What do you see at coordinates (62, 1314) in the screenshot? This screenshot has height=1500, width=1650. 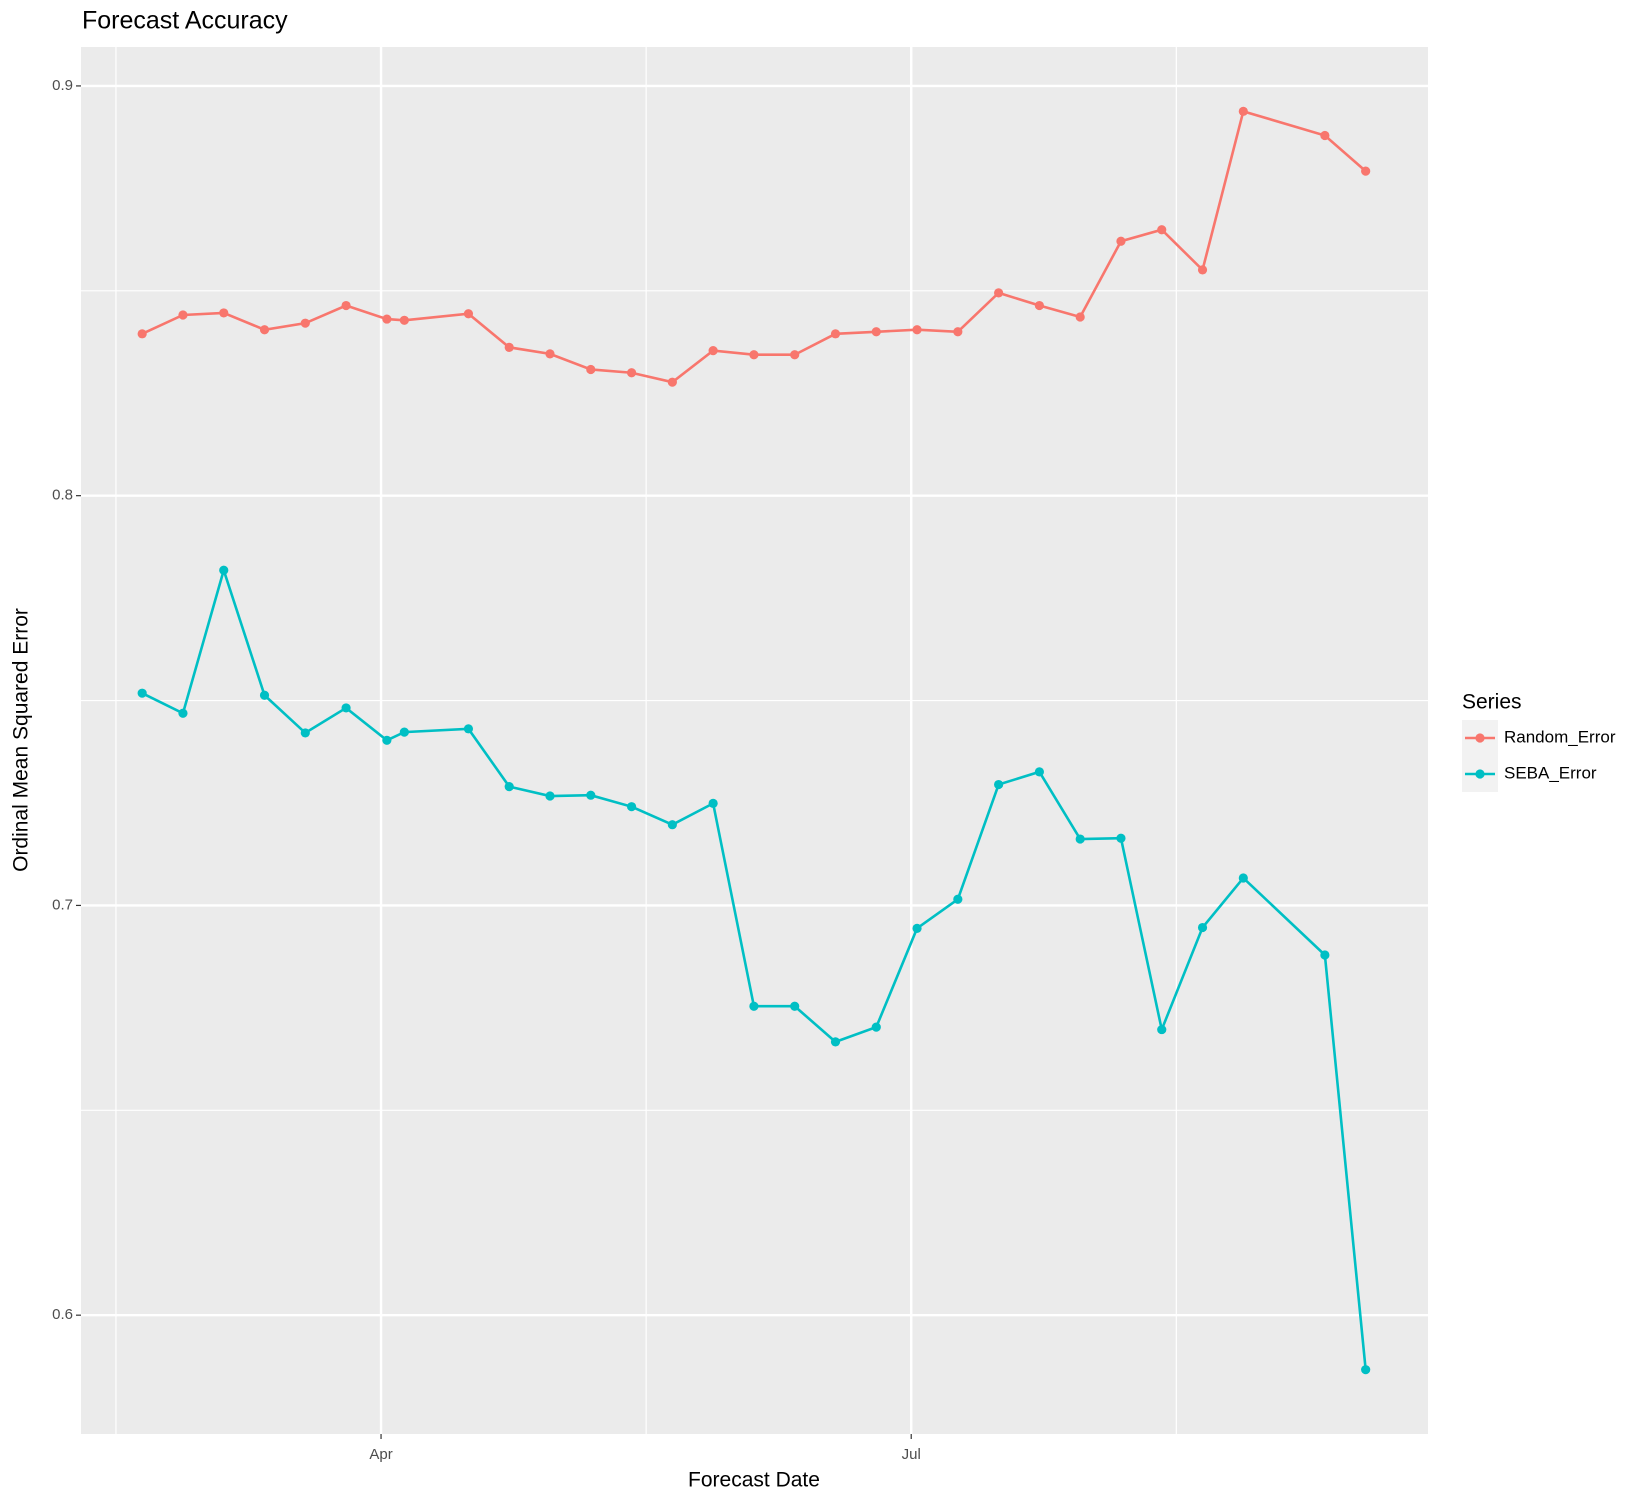 I see `y-tick-label: 0.6` at bounding box center [62, 1314].